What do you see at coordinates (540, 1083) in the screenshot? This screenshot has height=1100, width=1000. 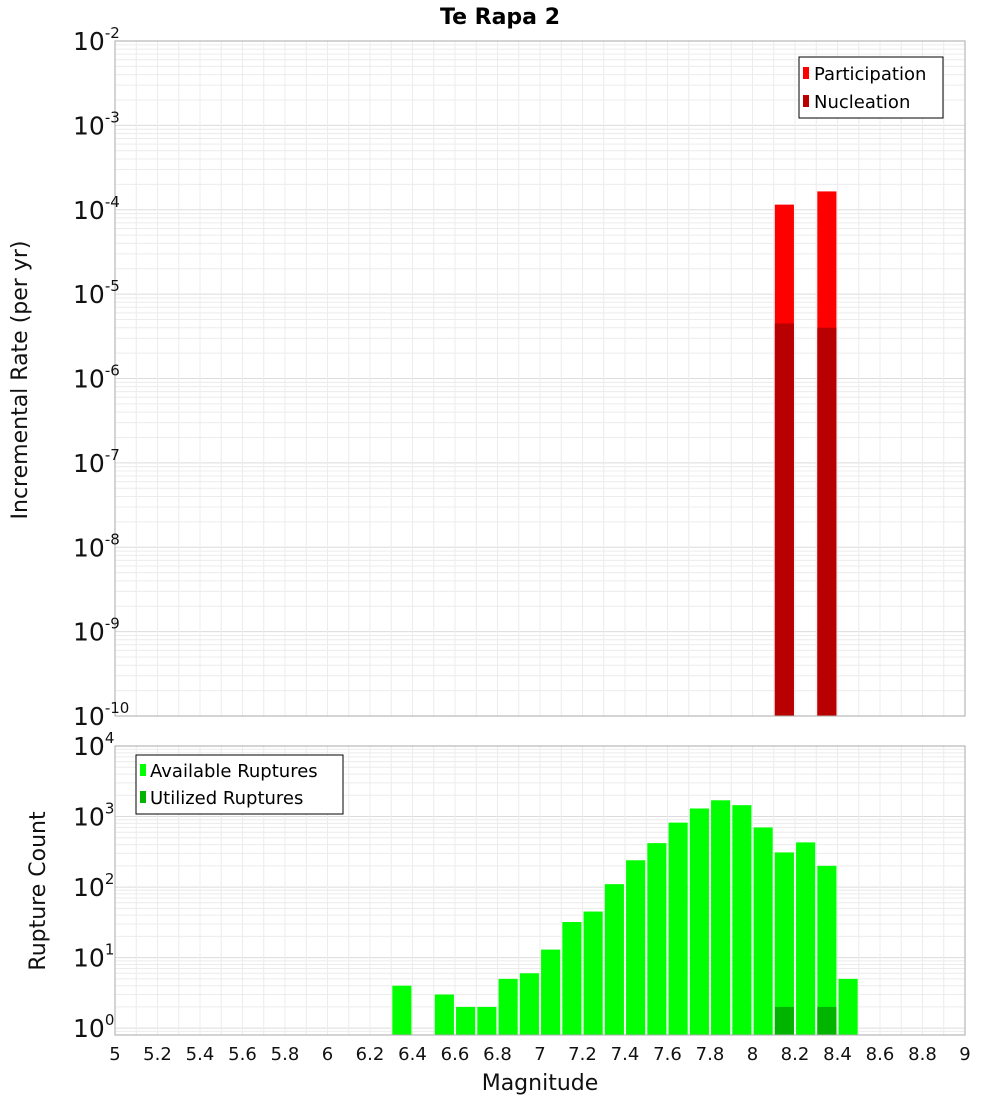 I see `x-axis-label: Magnitude` at bounding box center [540, 1083].